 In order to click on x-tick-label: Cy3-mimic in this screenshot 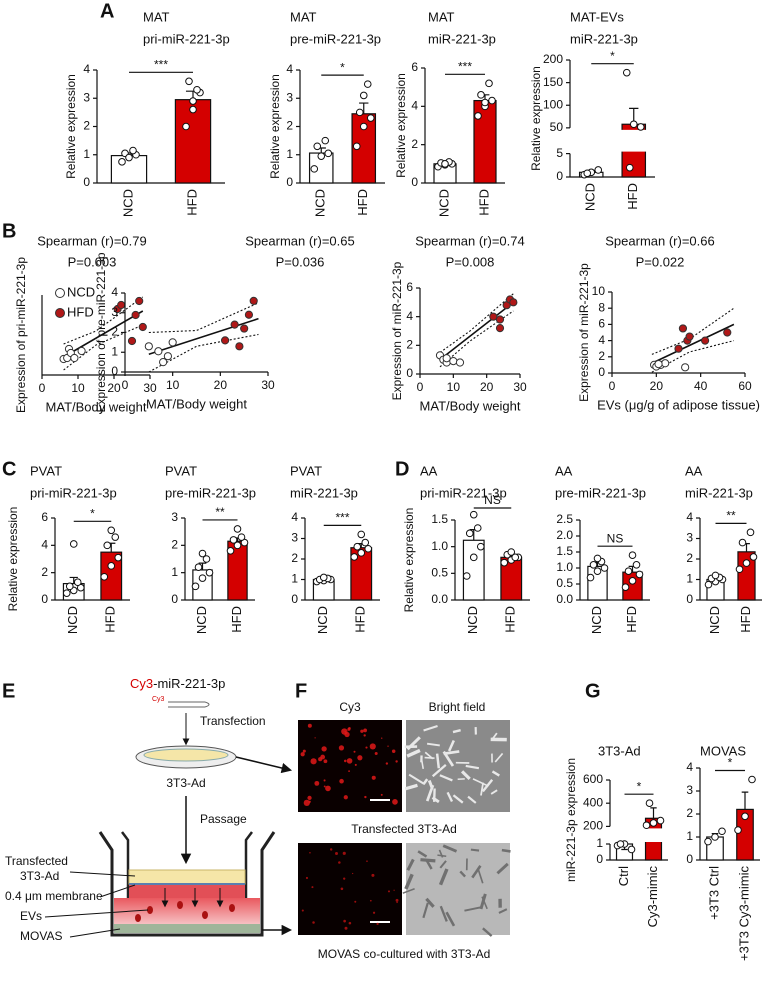, I will do `click(652, 897)`.